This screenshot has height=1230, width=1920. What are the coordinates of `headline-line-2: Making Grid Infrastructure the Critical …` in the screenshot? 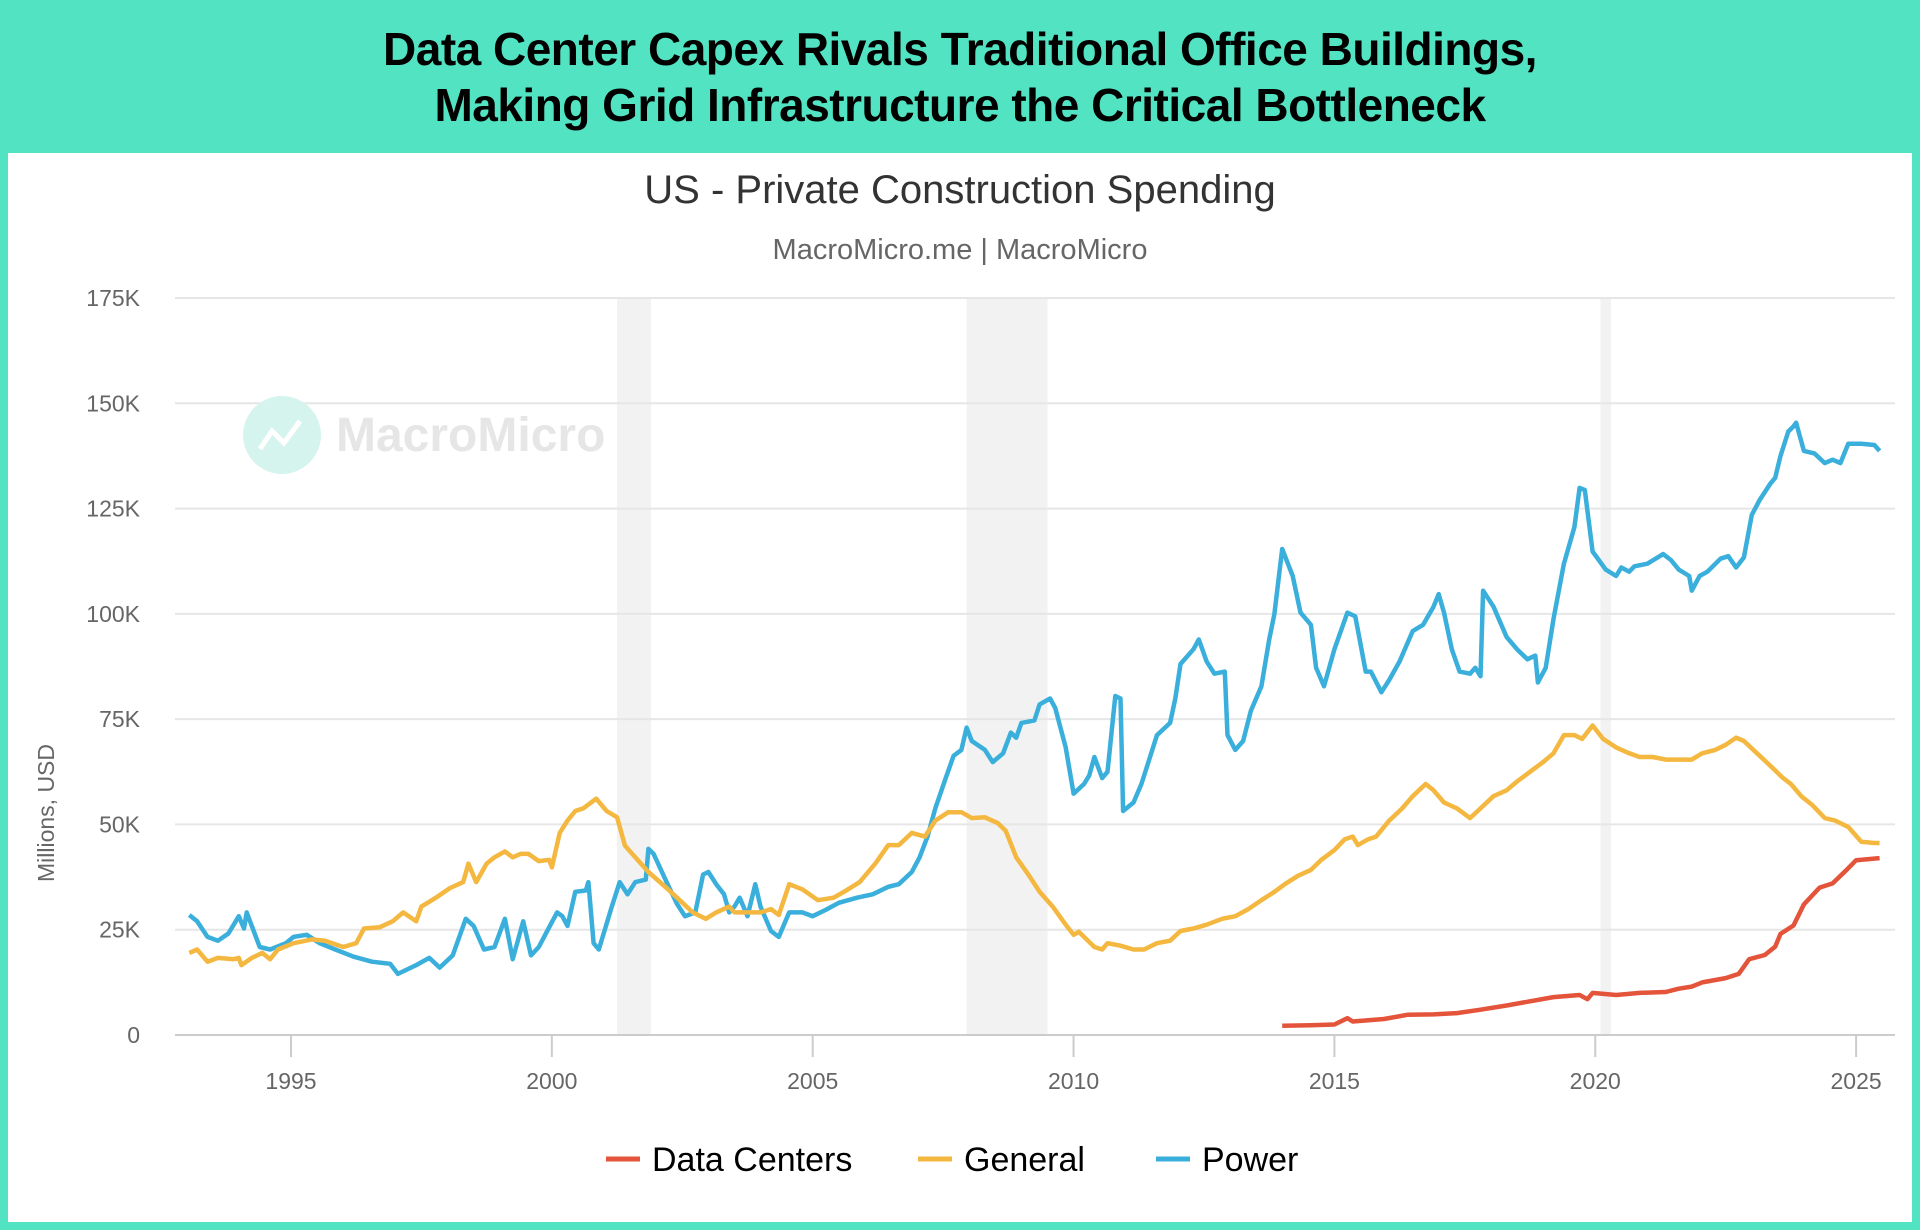 It's located at (960, 104).